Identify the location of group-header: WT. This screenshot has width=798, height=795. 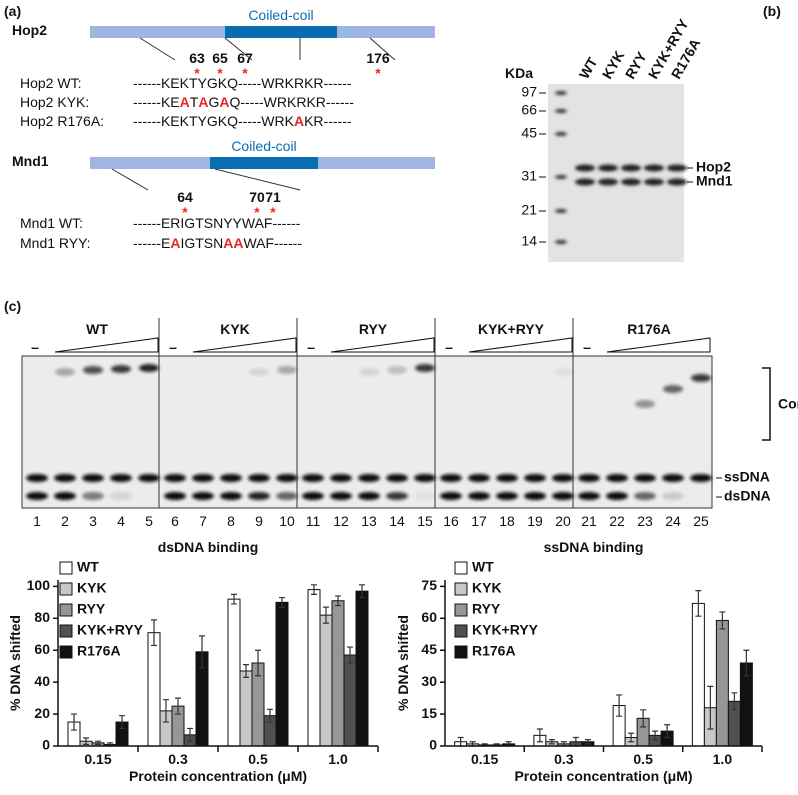
(97, 329).